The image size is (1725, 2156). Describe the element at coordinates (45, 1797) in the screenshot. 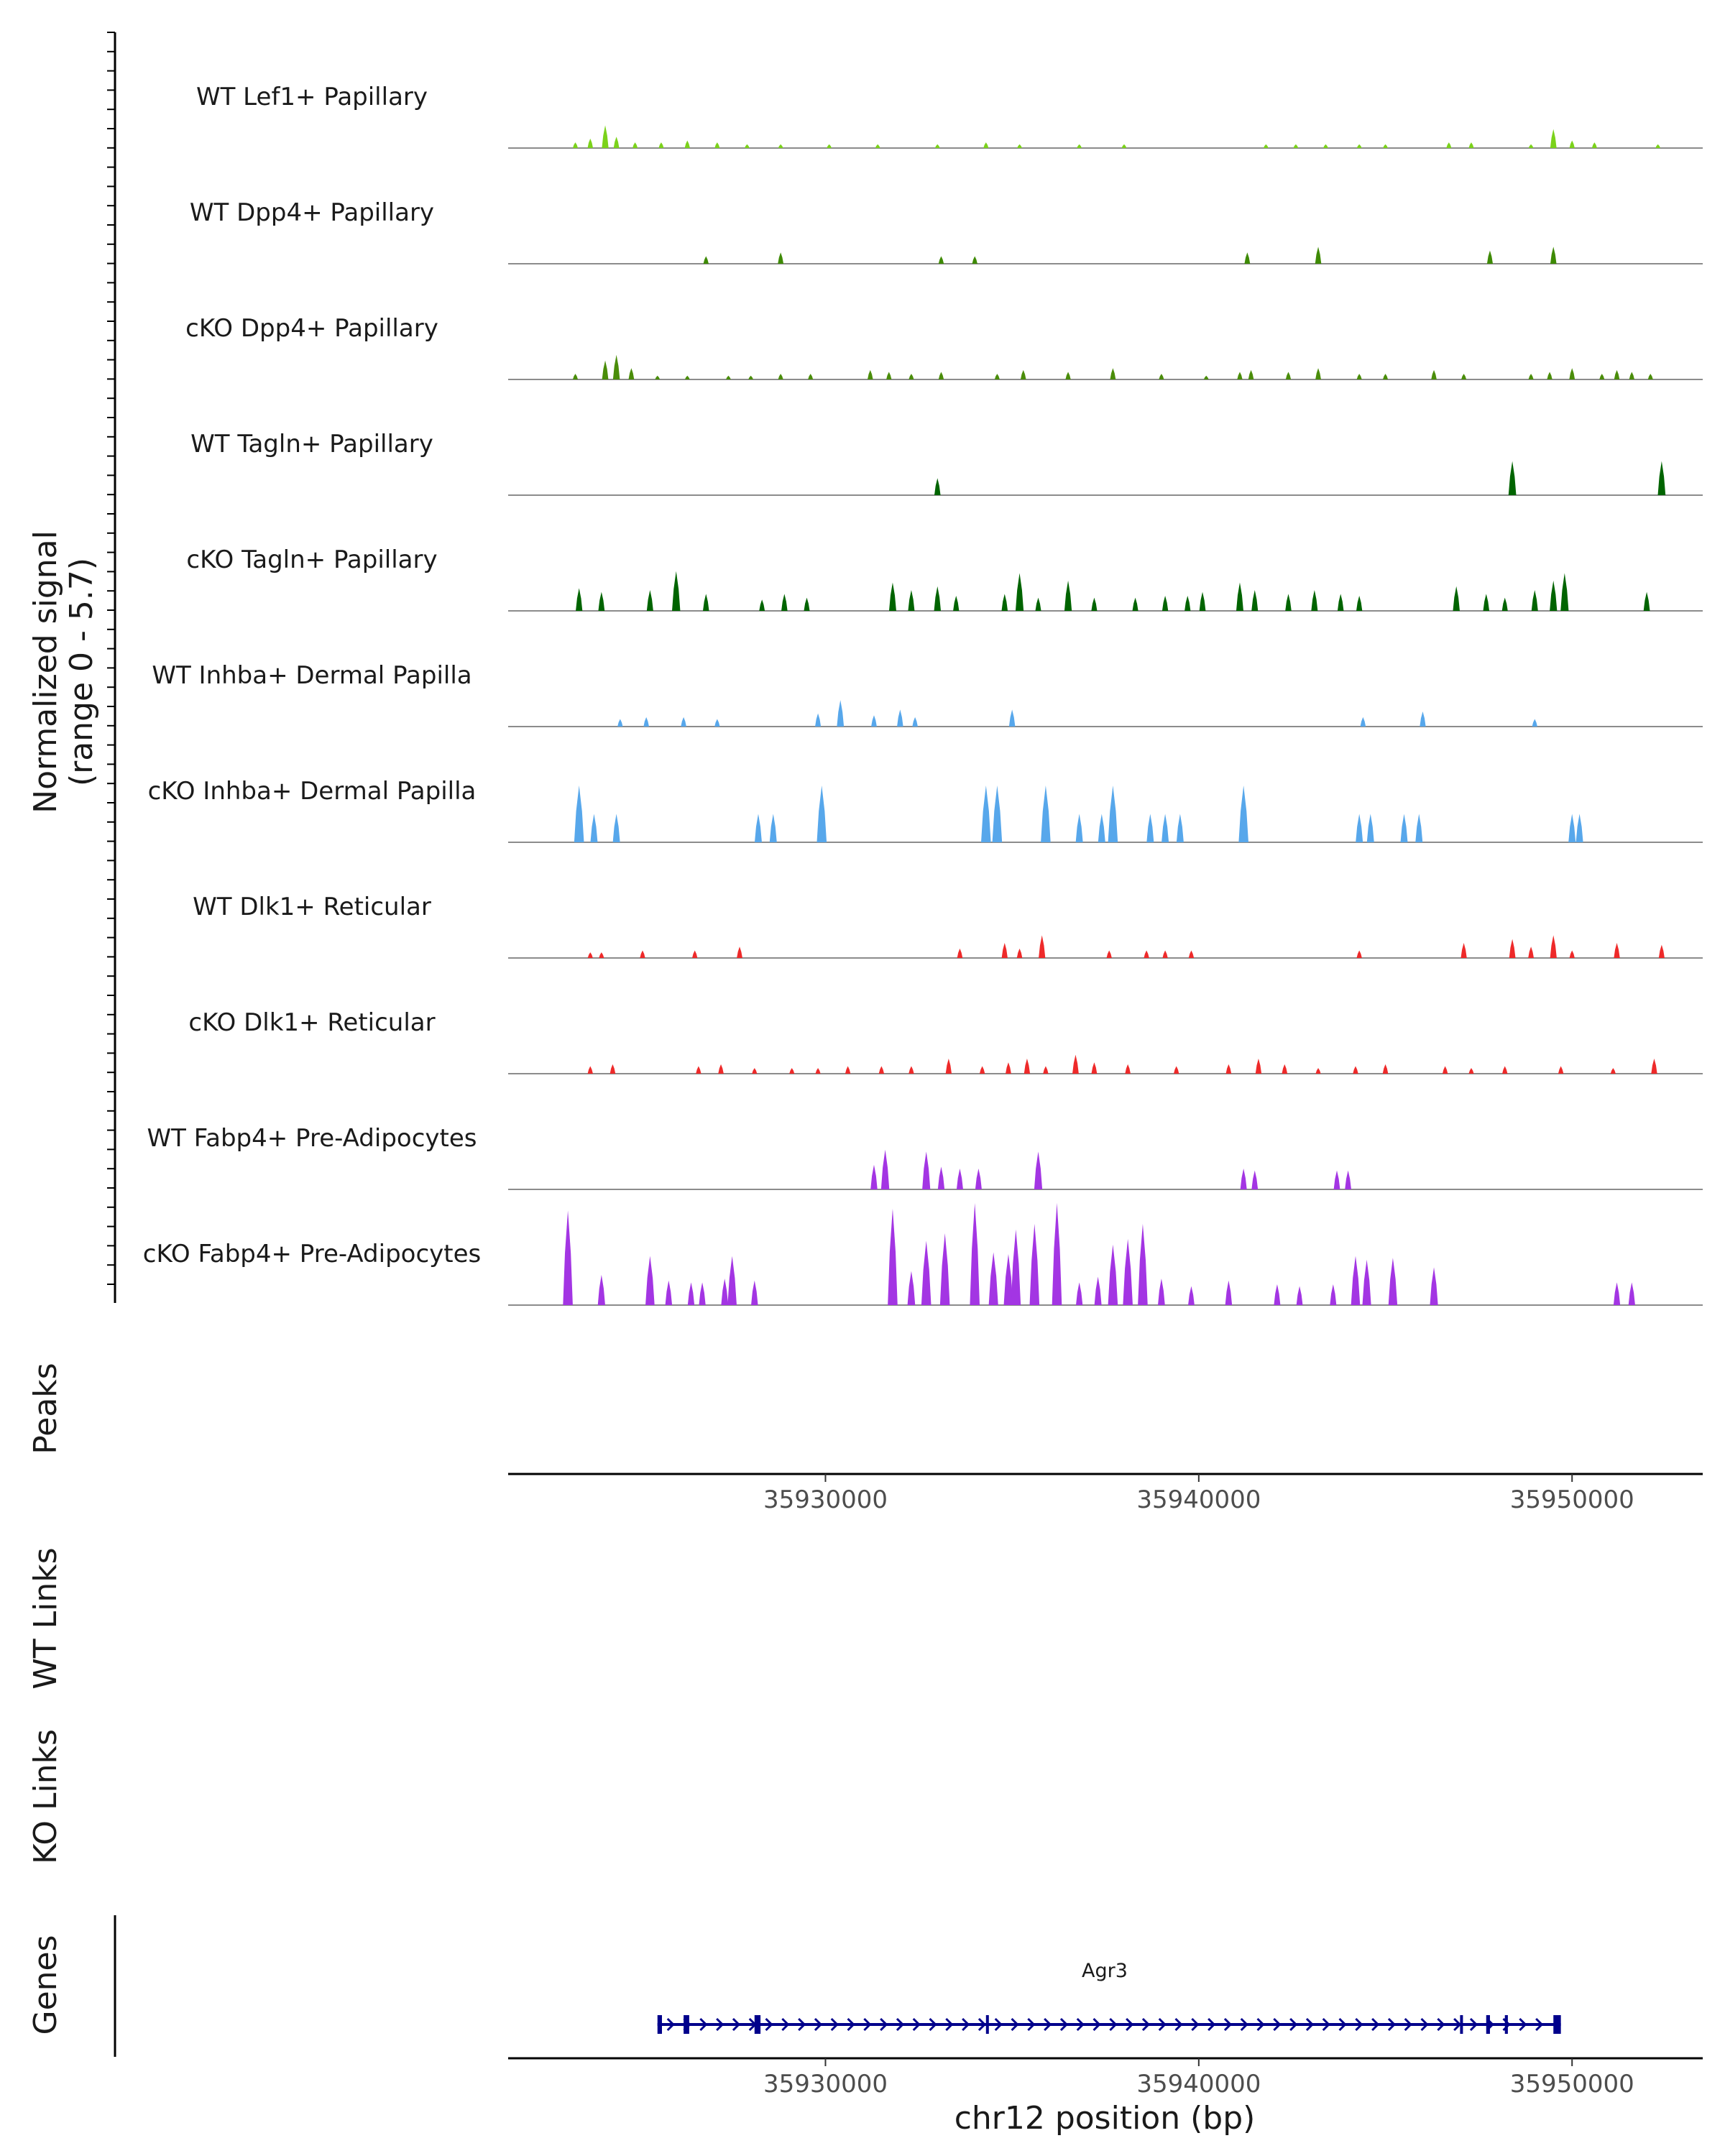

I see `ko-links-track-label: KO Links` at that location.